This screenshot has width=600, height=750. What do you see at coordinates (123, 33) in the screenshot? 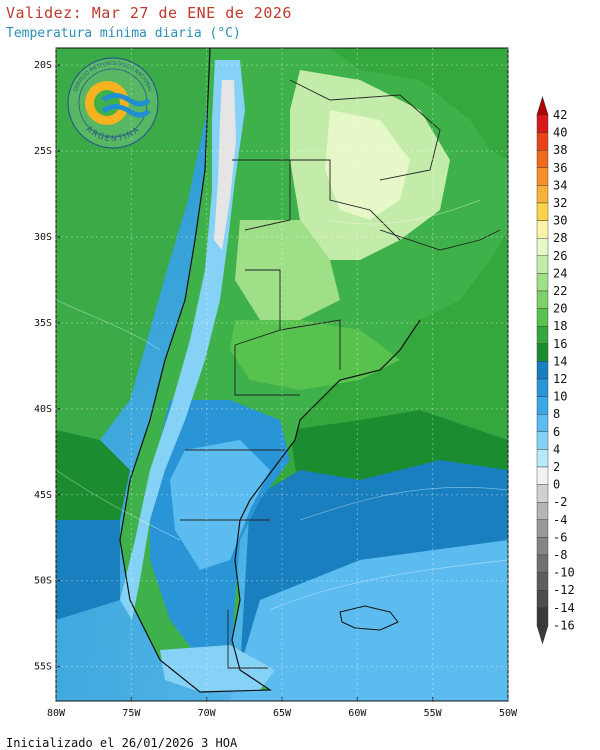
I see `map-subtitle: Temperatura mínima diaria (°C)` at bounding box center [123, 33].